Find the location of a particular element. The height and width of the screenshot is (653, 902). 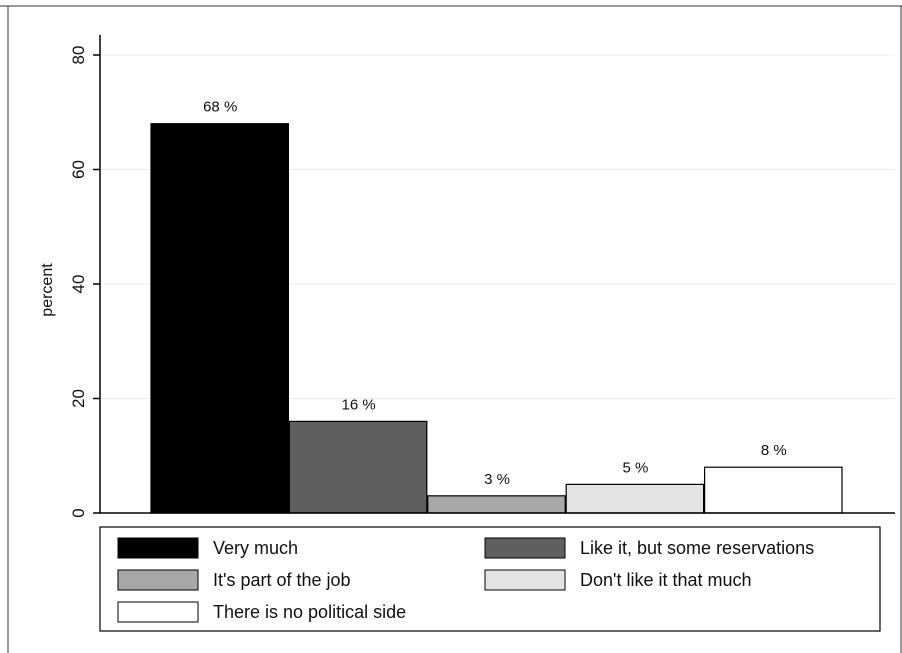

y-tick-label-2: 40 is located at coordinates (78, 284).